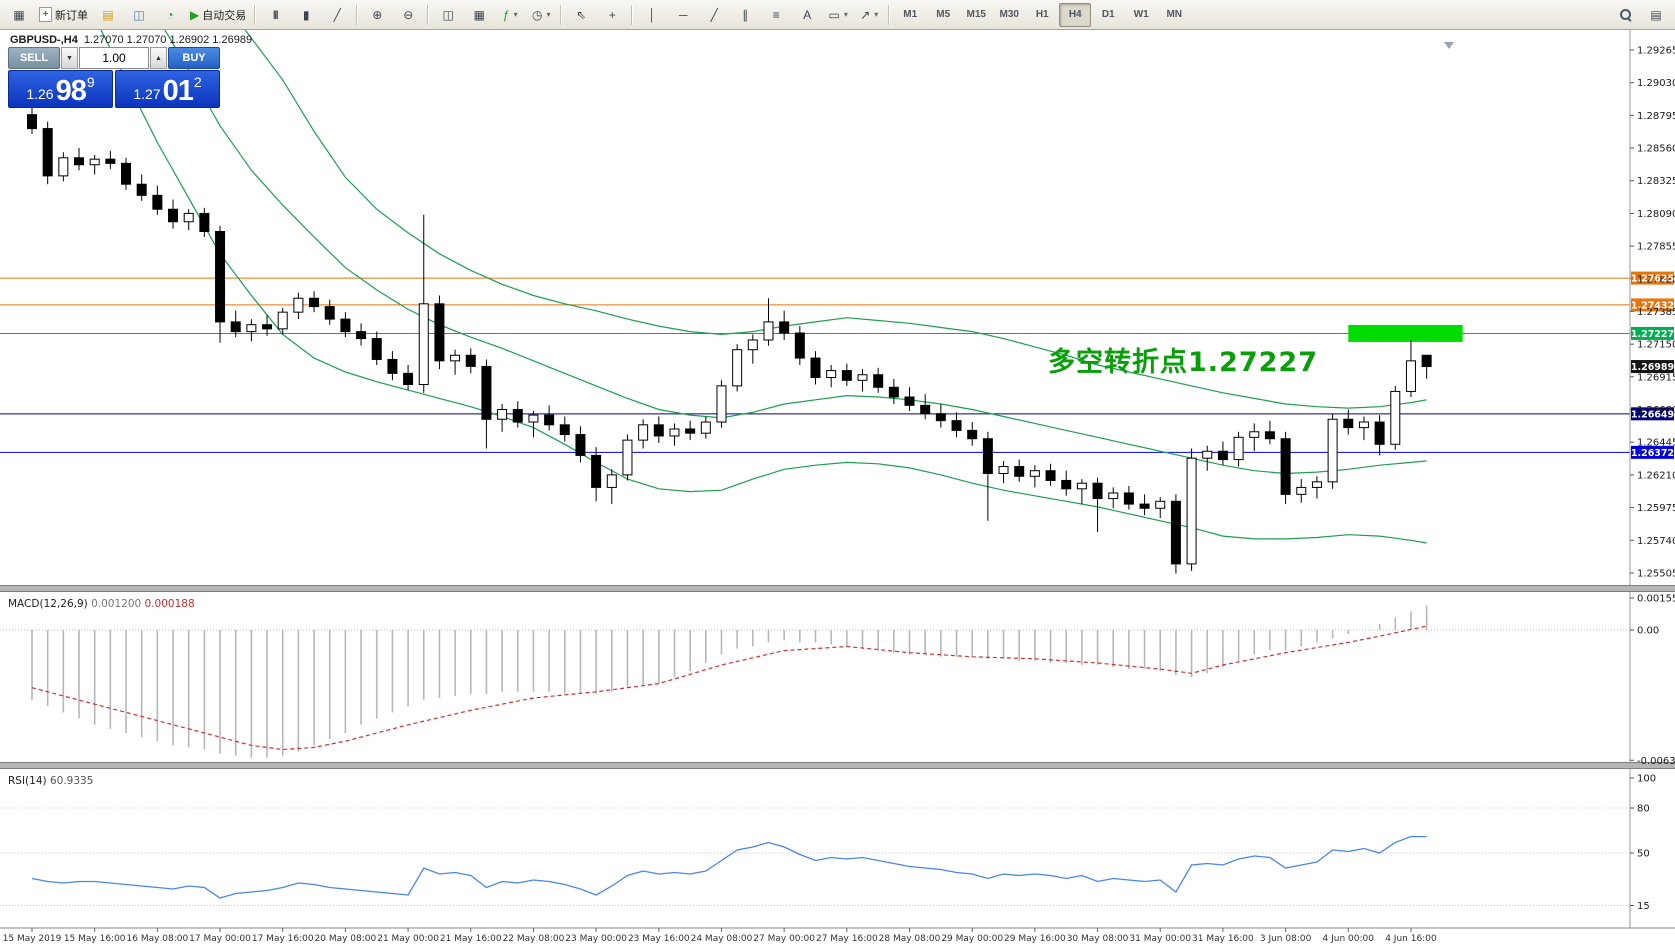  Describe the element at coordinates (652, 15) in the screenshot. I see `vertical-line-button: │` at that location.